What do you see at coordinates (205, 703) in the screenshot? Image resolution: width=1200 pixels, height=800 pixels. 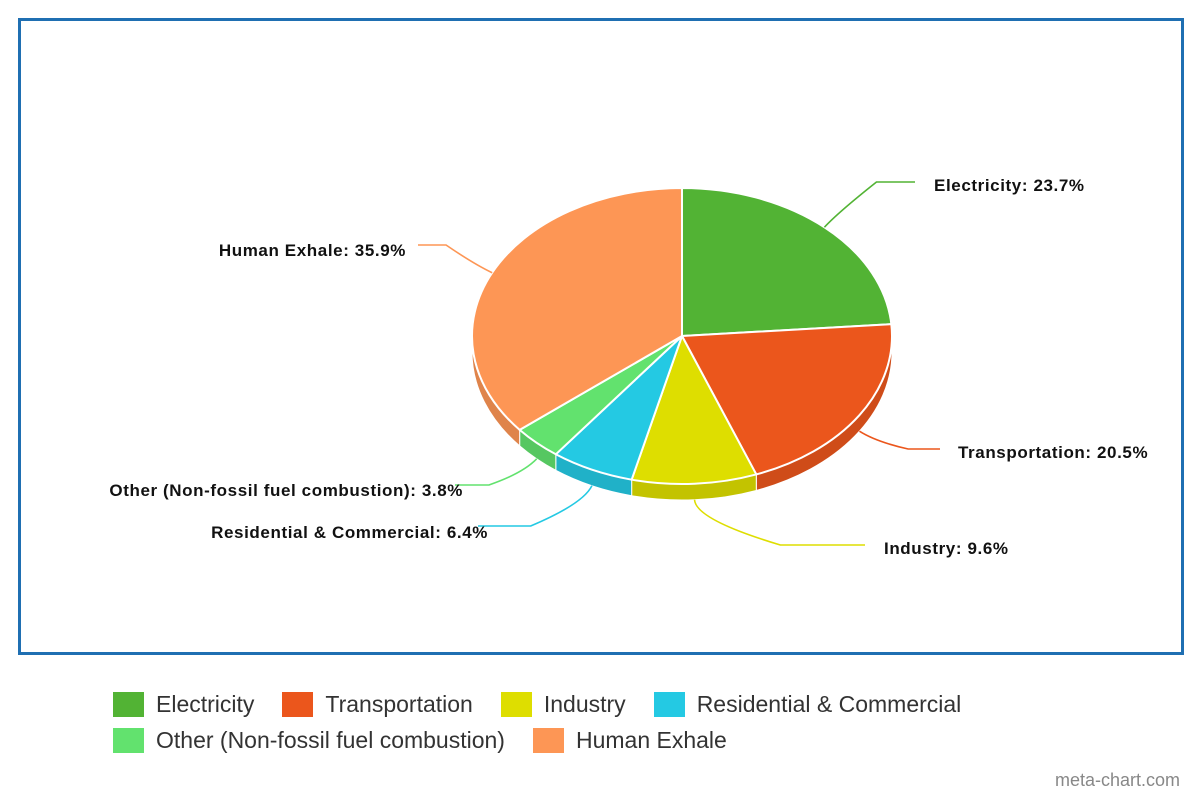 I see `legend-label: Electricity` at bounding box center [205, 703].